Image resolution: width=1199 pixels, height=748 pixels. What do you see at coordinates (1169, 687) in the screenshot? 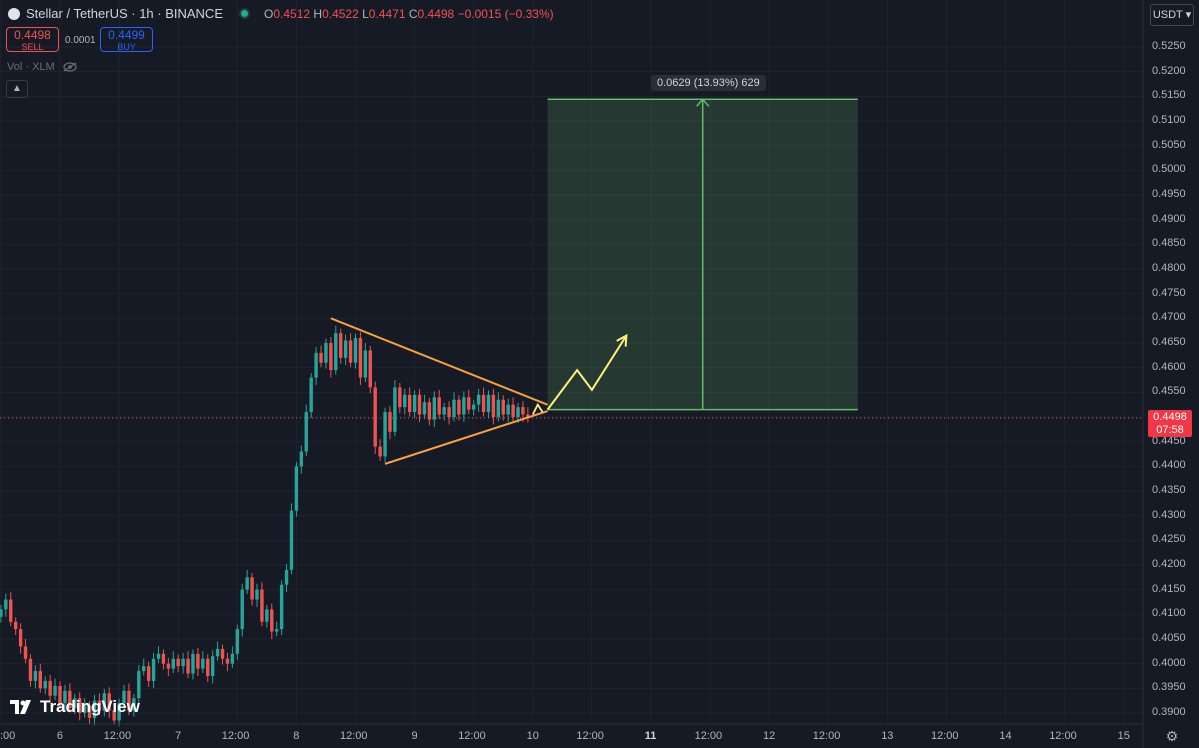
I see `price-tick-label: 0.3950` at bounding box center [1169, 687].